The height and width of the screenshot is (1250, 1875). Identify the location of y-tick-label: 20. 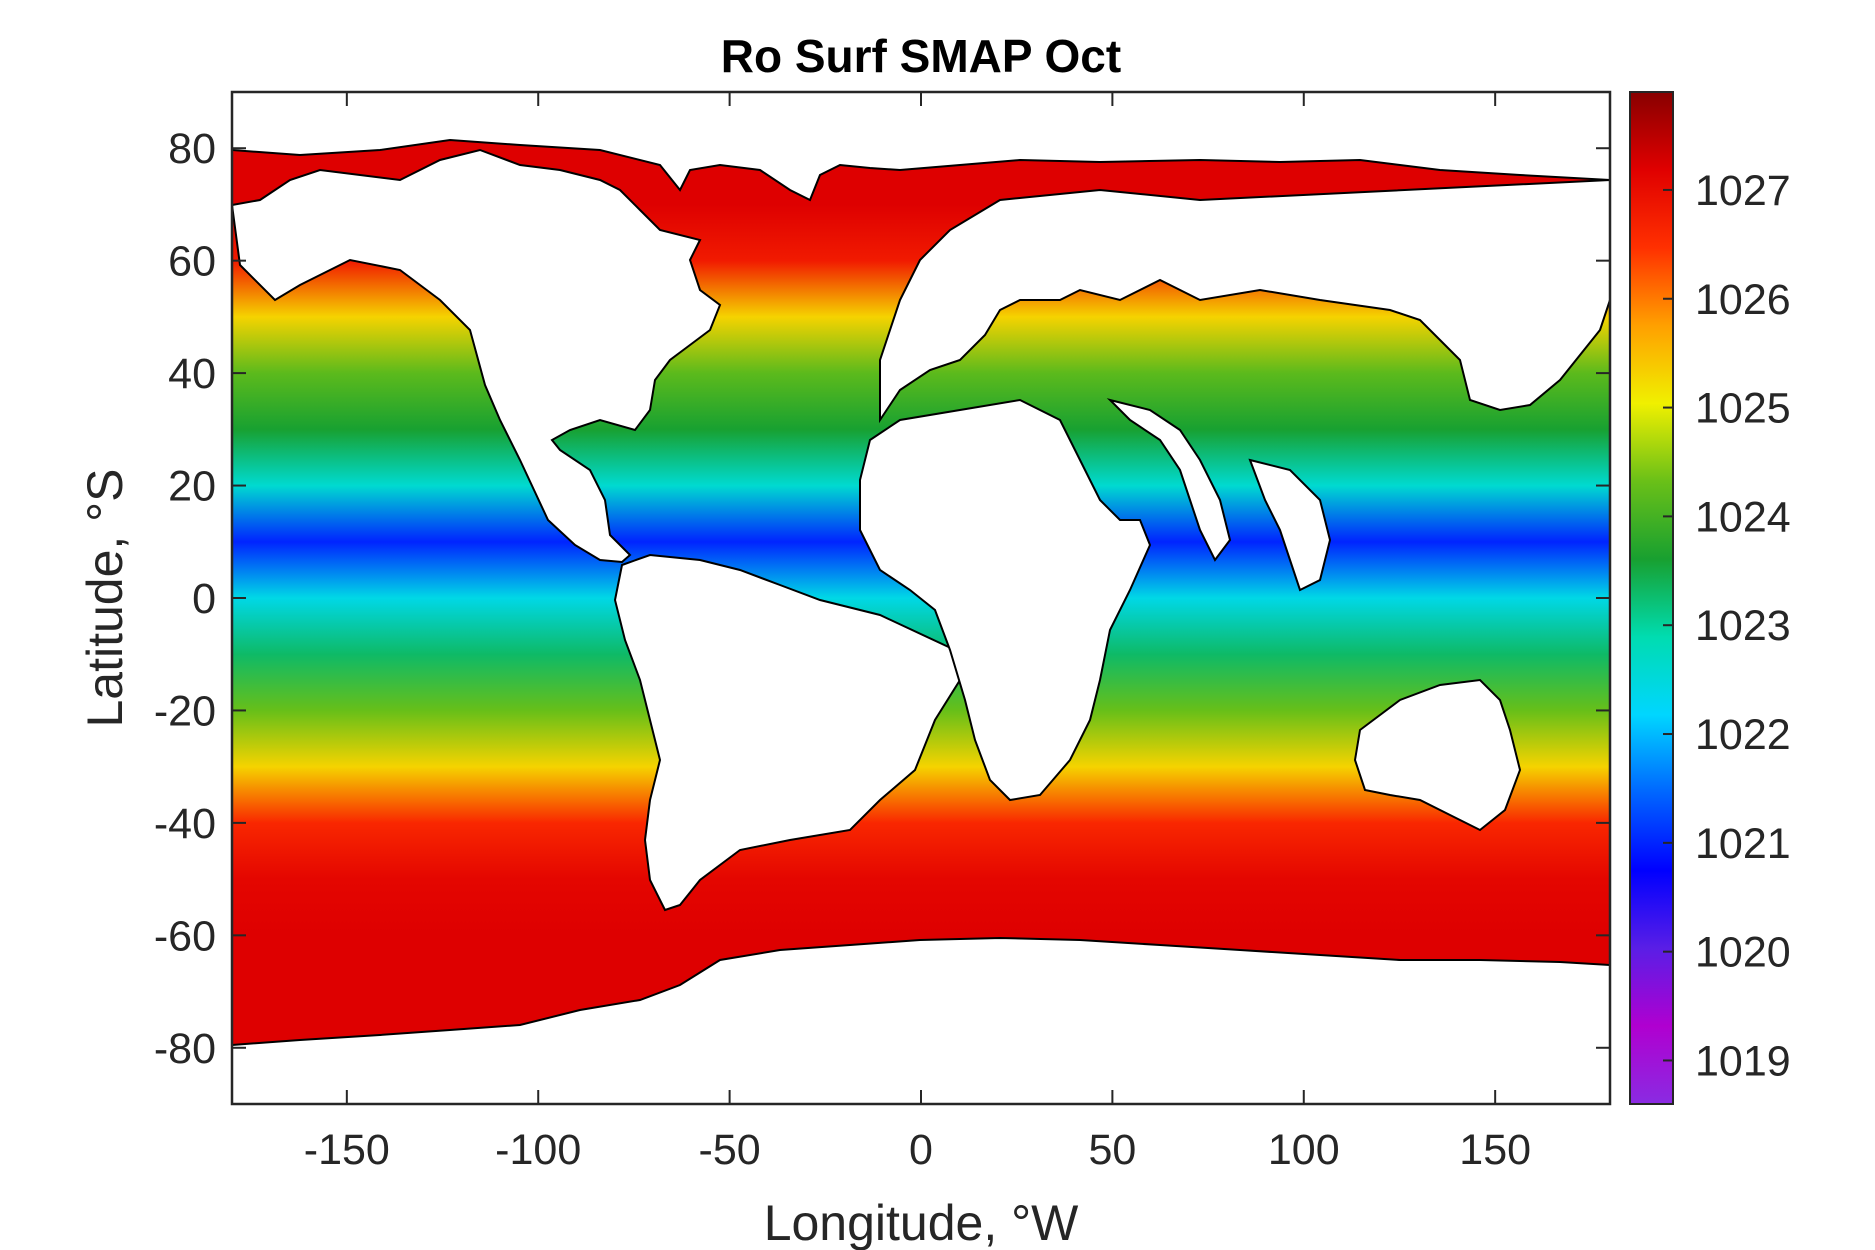
(192, 487).